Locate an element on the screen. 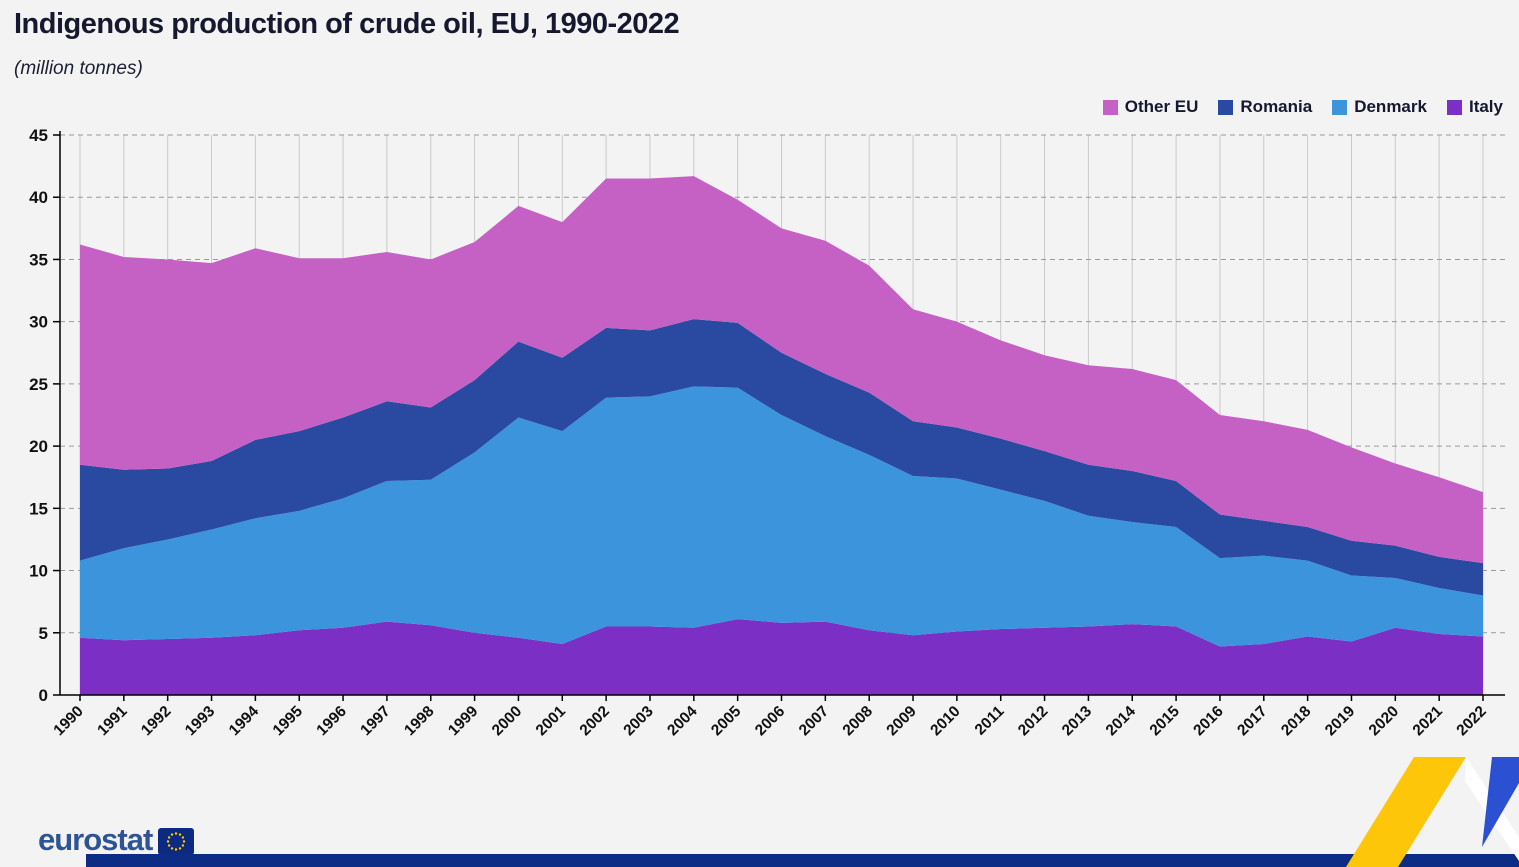 The height and width of the screenshot is (867, 1519). legend-label: Italy is located at coordinates (1485, 106).